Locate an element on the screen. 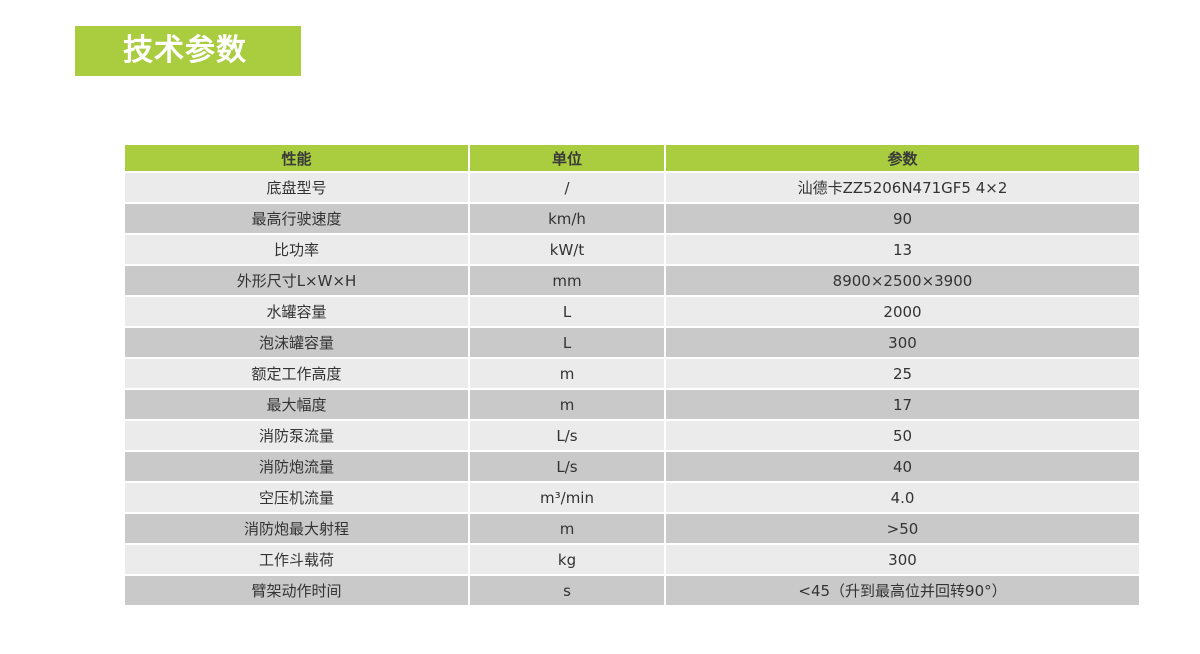 Image resolution: width=1200 pixels, height=654 pixels. table-row: 最大幅度 m 17 is located at coordinates (632, 404).